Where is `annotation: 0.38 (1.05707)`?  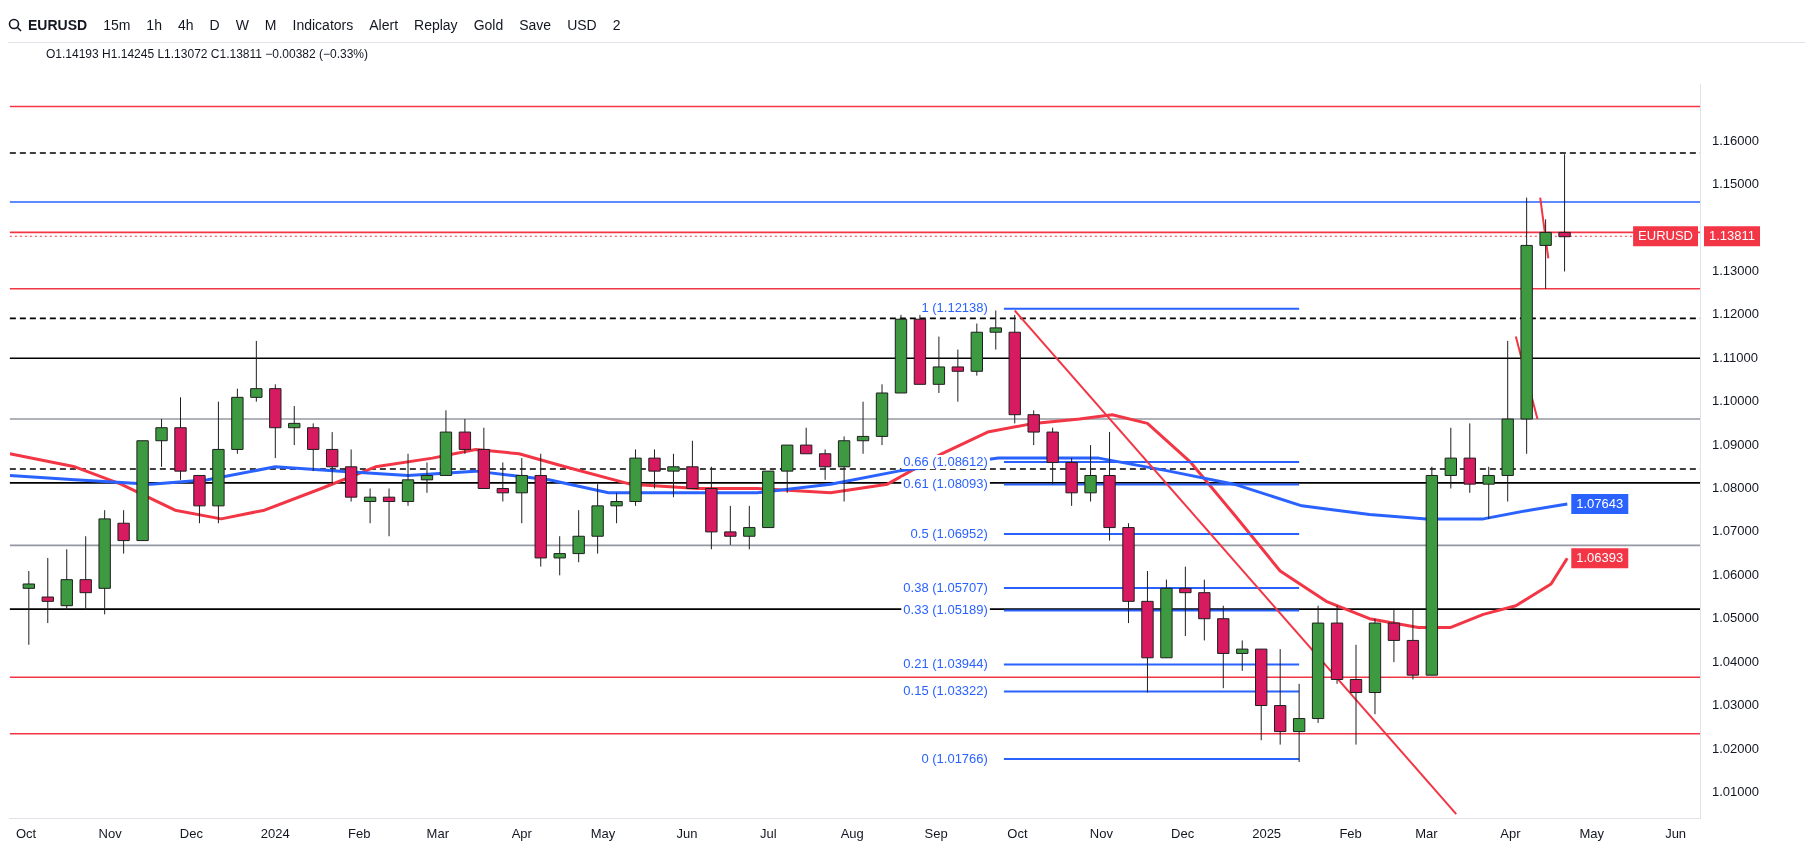 annotation: 0.38 (1.05707) is located at coordinates (945, 587).